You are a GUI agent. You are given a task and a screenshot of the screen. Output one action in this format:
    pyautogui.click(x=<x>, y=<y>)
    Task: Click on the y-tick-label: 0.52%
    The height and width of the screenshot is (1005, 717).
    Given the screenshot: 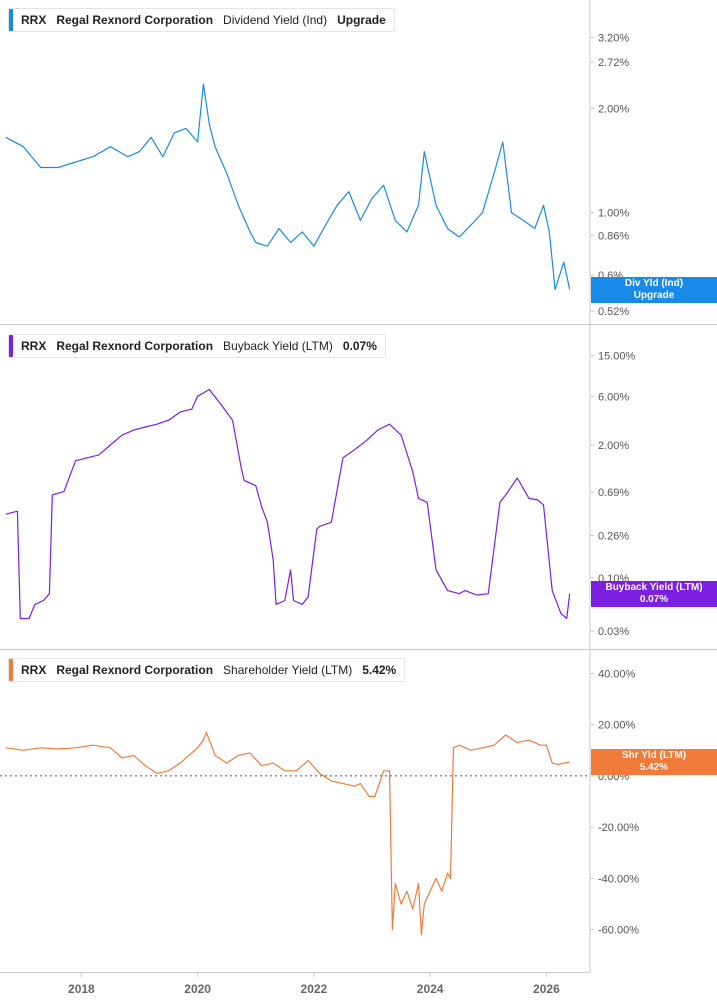 What is the action you would take?
    pyautogui.click(x=613, y=312)
    